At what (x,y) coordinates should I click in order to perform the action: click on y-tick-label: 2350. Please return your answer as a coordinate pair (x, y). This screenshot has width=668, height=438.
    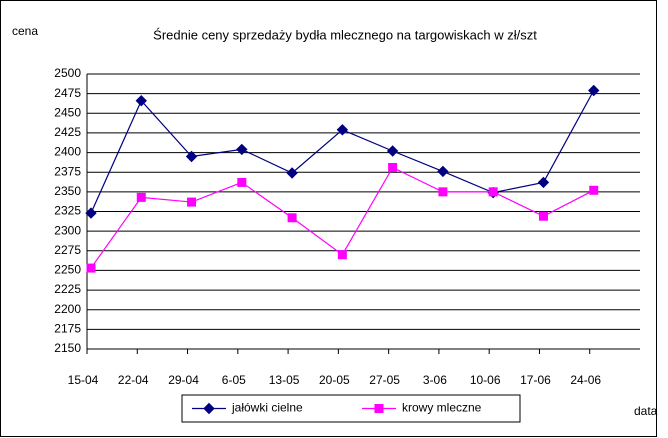
    Looking at the image, I should click on (67, 191).